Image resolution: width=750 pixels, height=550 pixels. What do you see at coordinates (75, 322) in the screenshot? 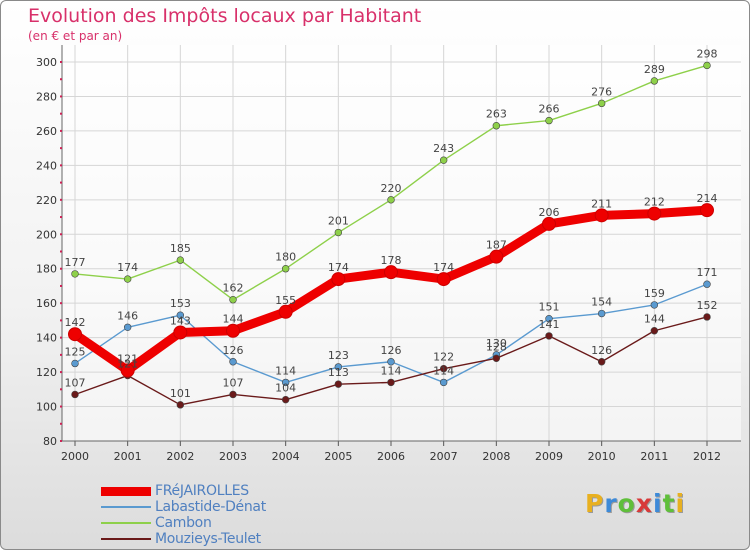
I see `data-label: 142` at bounding box center [75, 322].